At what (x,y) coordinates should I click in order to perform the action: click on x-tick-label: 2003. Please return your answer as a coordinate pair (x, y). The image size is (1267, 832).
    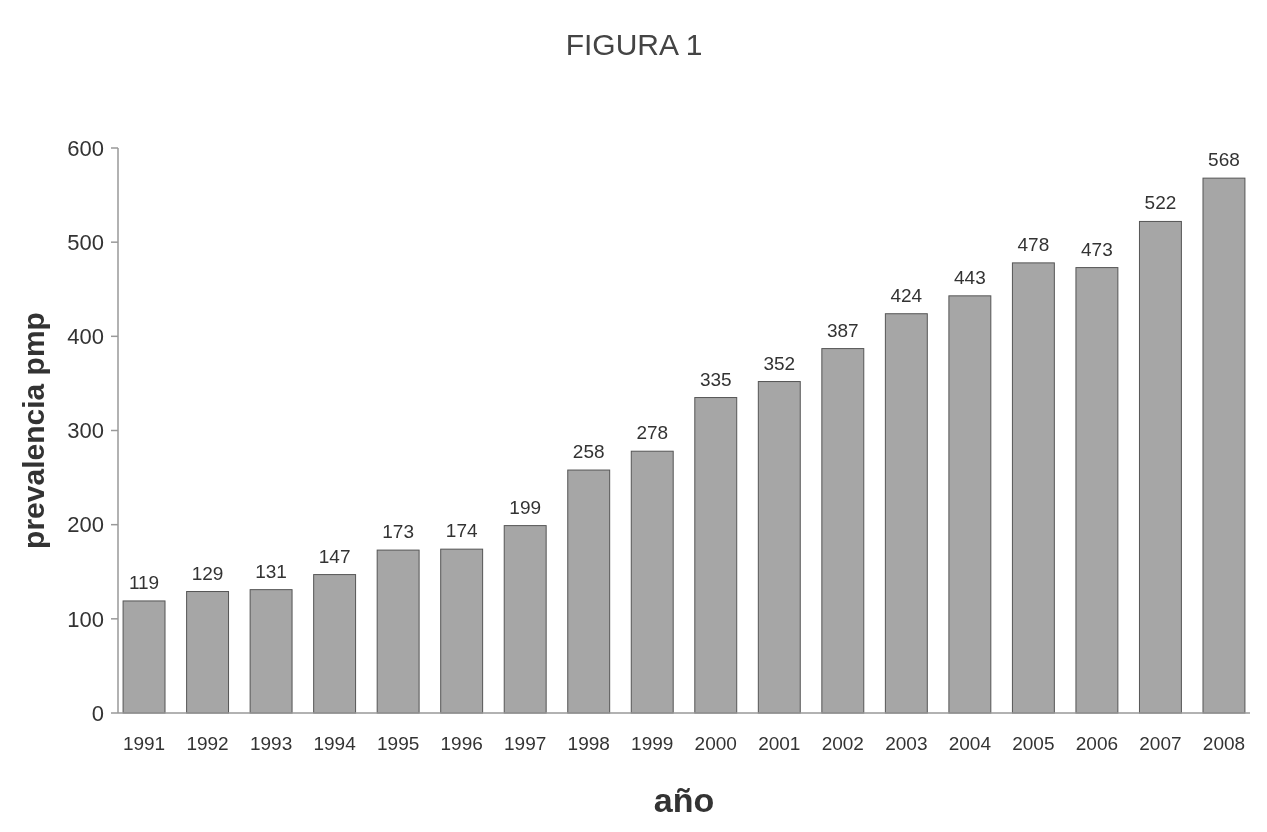
    Looking at the image, I should click on (906, 743).